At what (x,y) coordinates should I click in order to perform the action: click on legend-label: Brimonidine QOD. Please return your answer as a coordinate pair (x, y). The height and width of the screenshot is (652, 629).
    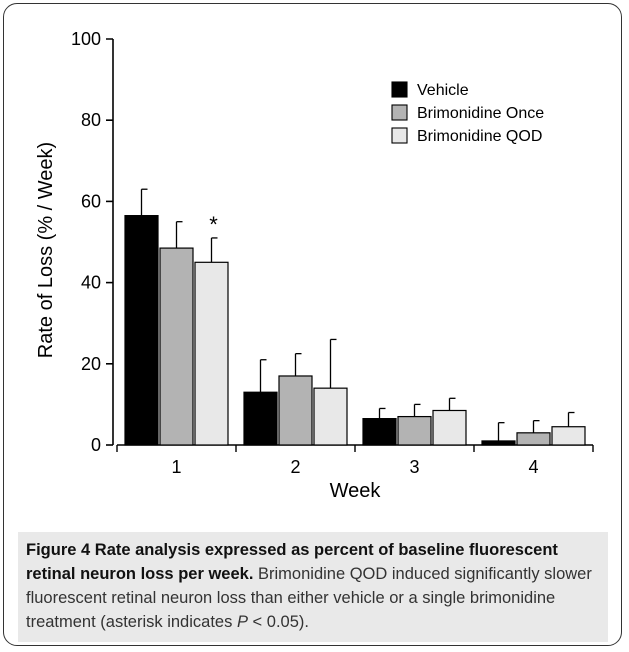
    Looking at the image, I should click on (479, 136).